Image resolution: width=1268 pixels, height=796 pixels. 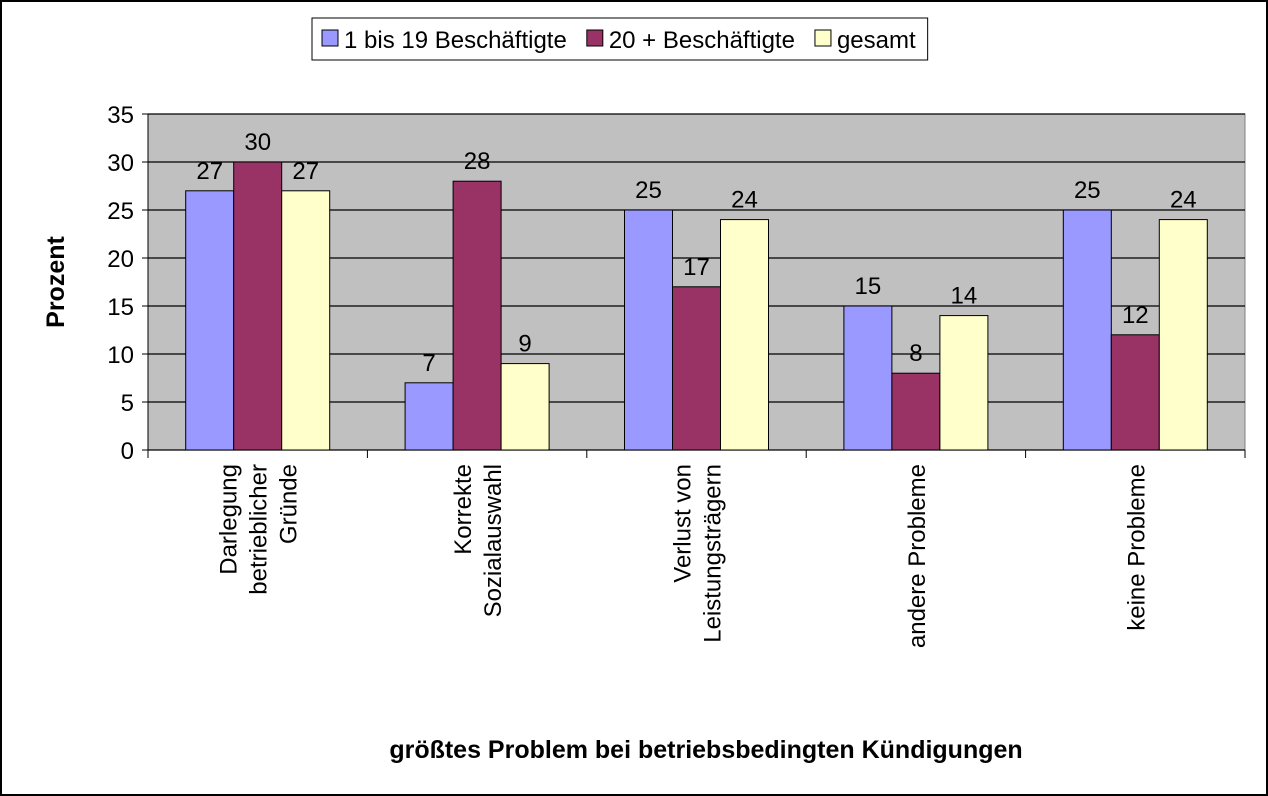 I want to click on data-label: 12, so click(x=1135, y=315).